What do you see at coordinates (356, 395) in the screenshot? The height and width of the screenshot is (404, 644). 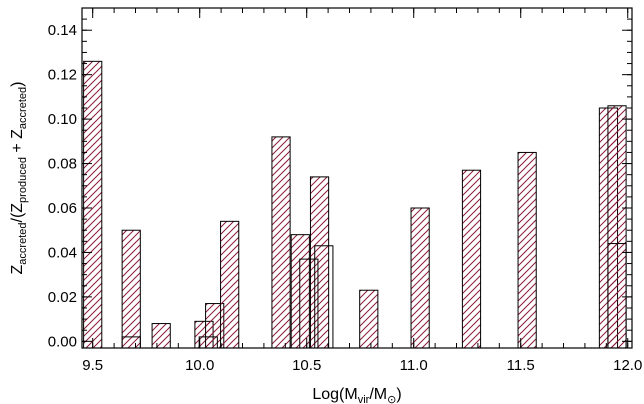 I see `x-axis-title: Log(Mvir/M⊙)` at bounding box center [356, 395].